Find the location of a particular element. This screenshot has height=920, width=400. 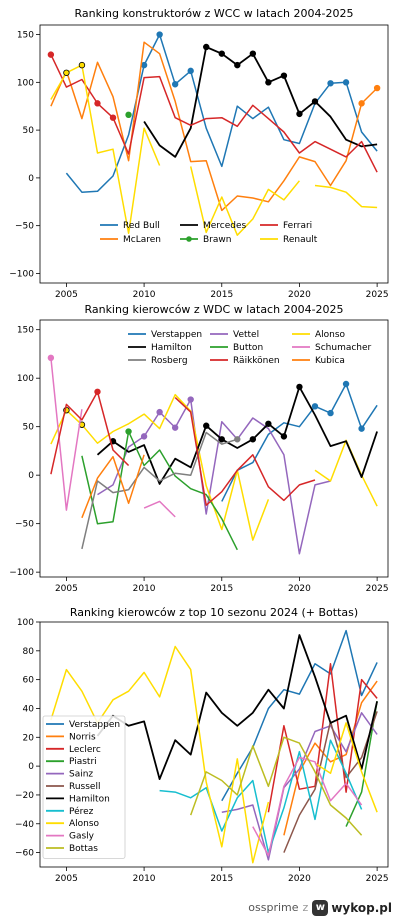

data-point-button is located at coordinates (128, 431).